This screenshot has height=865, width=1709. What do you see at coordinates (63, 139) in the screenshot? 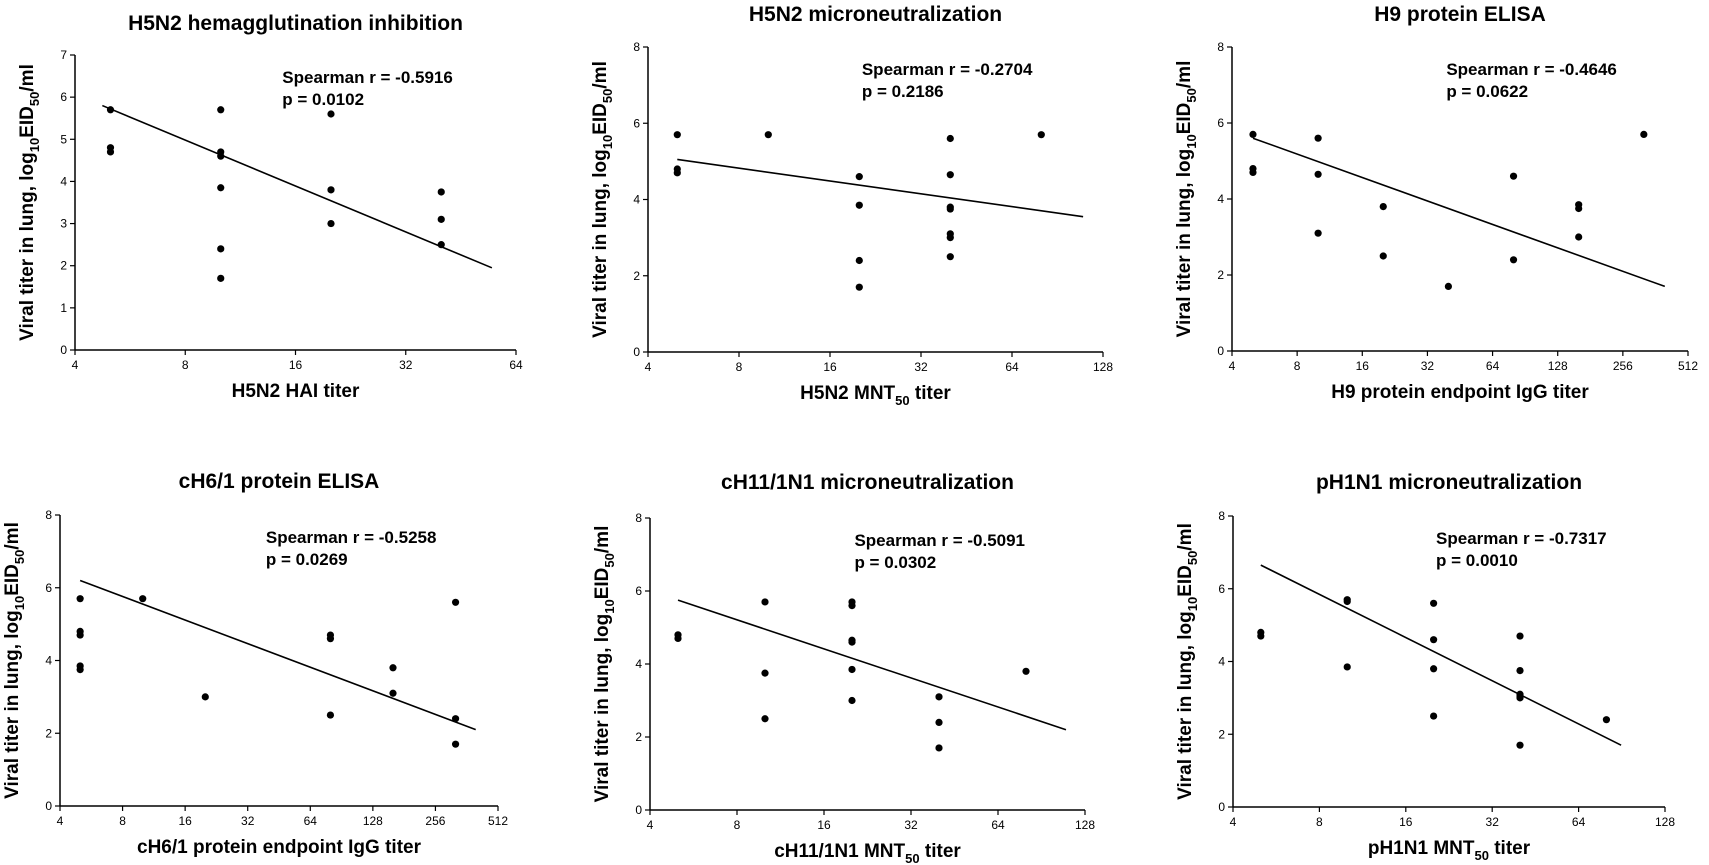
I see `y-tick-label: 5` at bounding box center [63, 139].